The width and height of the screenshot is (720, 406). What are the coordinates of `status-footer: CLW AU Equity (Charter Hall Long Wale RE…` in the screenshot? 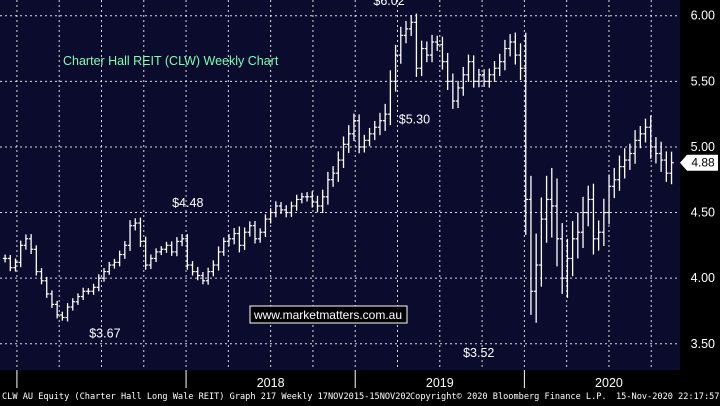 It's located at (360, 398).